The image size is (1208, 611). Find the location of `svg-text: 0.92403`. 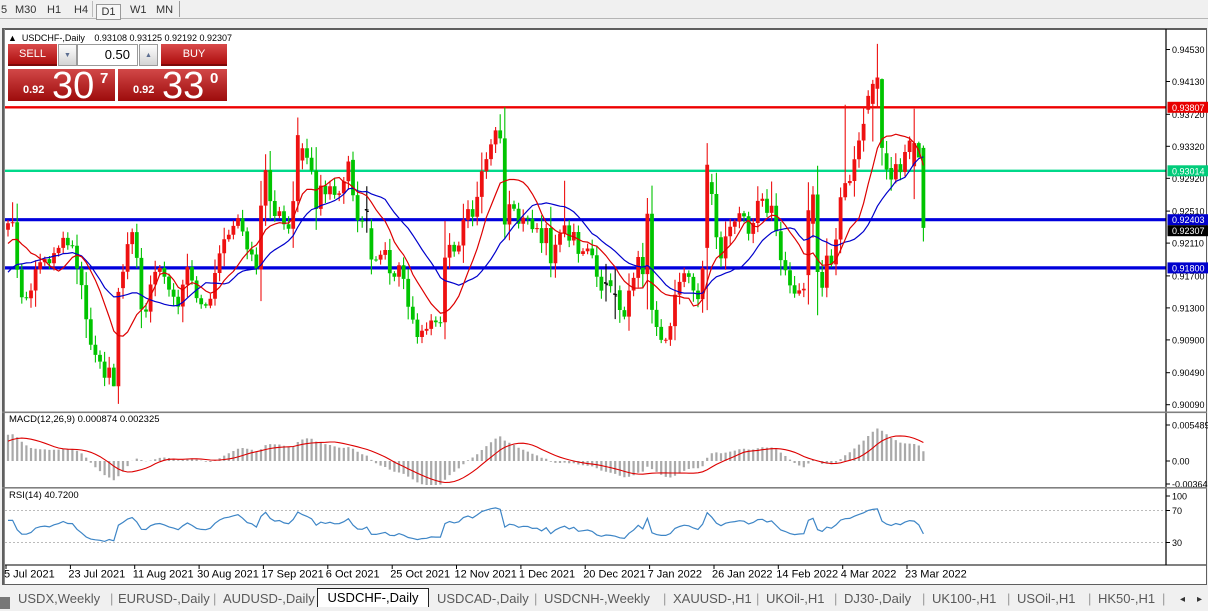

svg-text: 0.92403 is located at coordinates (1188, 220).